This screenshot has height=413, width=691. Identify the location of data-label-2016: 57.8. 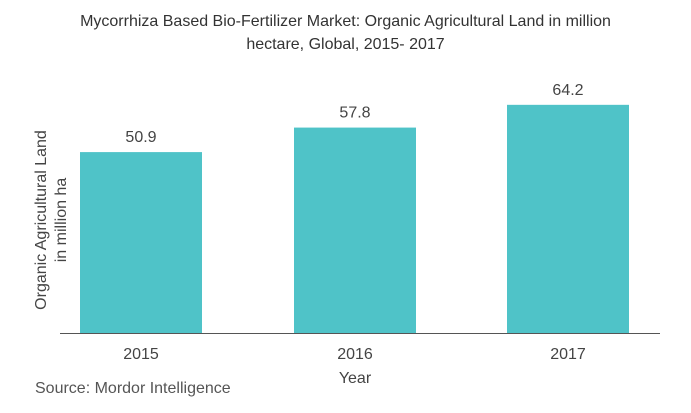
(354, 113).